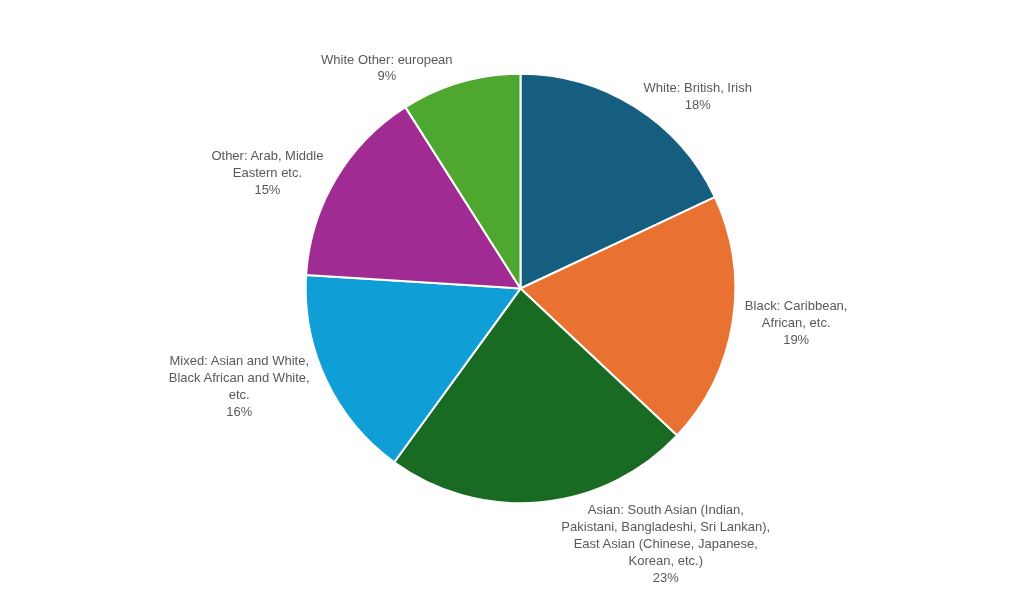 The image size is (1024, 590). Describe the element at coordinates (267, 164) in the screenshot. I see `slice-label: Other: Arab, Middle Eastern etc.` at that location.